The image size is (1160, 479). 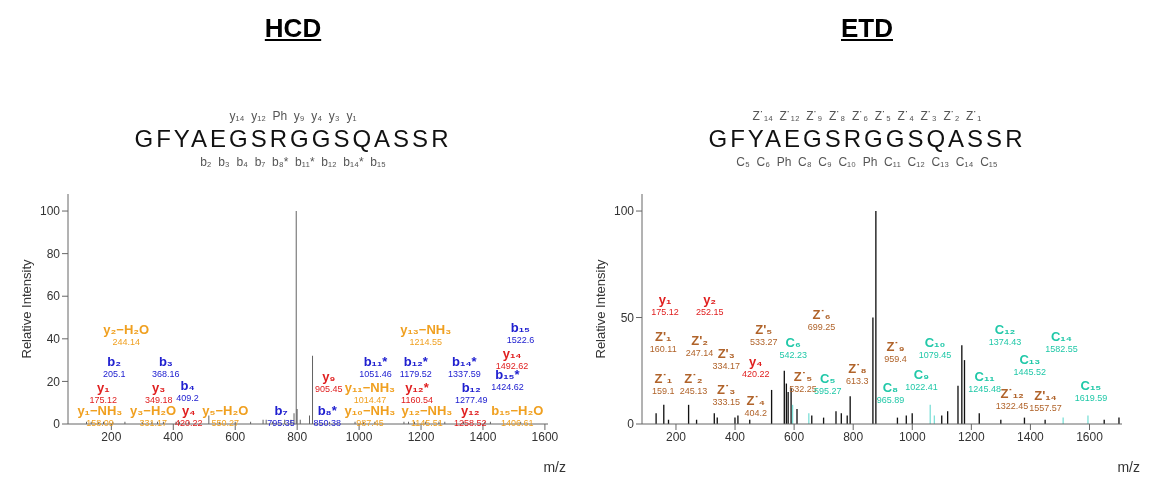 I want to click on annotation: y₉ 905.45, so click(x=328, y=382).